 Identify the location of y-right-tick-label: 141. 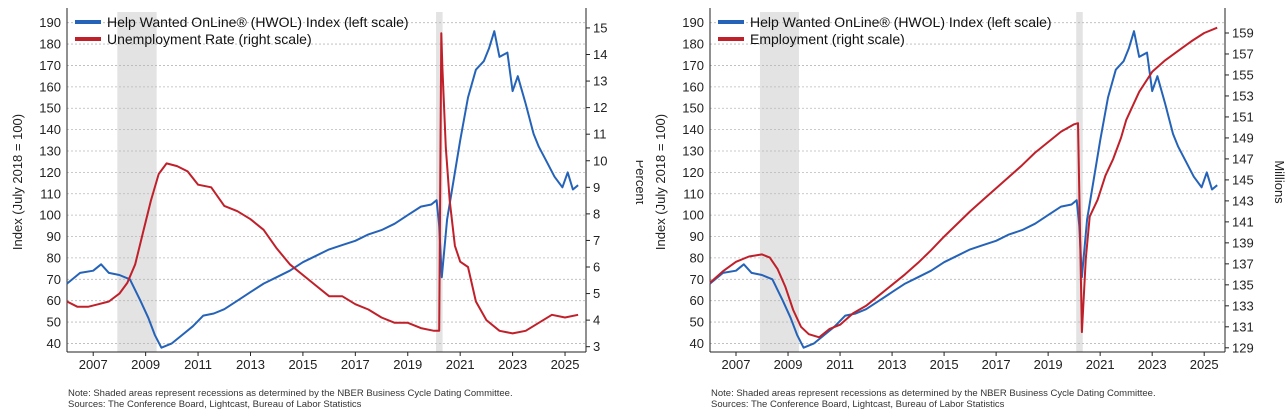
(1243, 221).